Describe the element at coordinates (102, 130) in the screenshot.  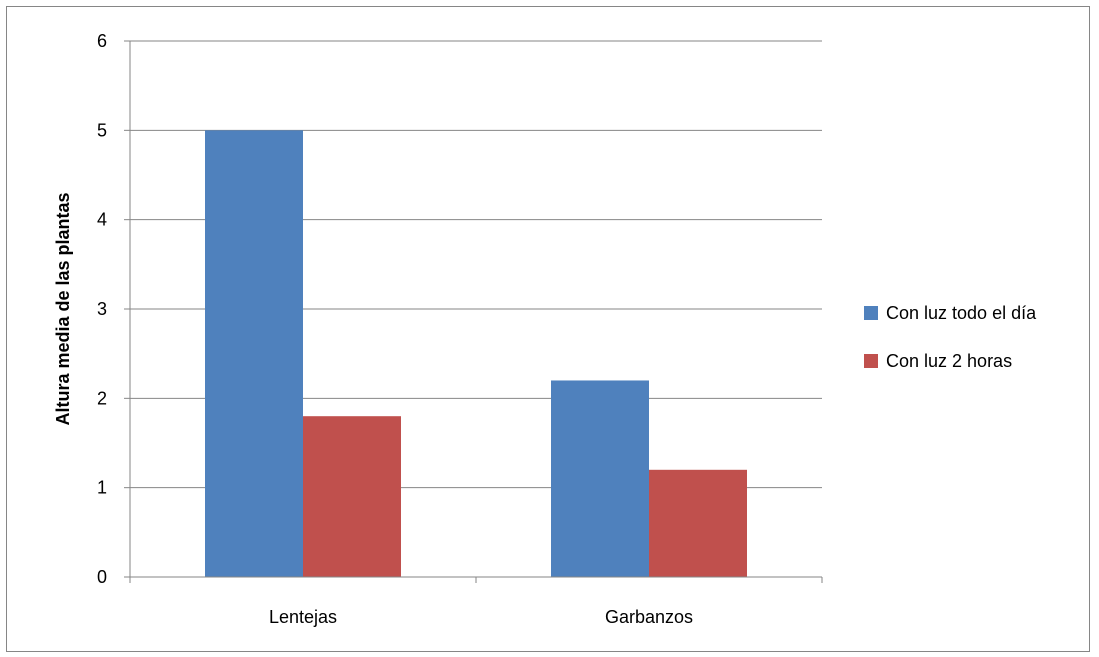
I see `y-tick-label: 5` at that location.